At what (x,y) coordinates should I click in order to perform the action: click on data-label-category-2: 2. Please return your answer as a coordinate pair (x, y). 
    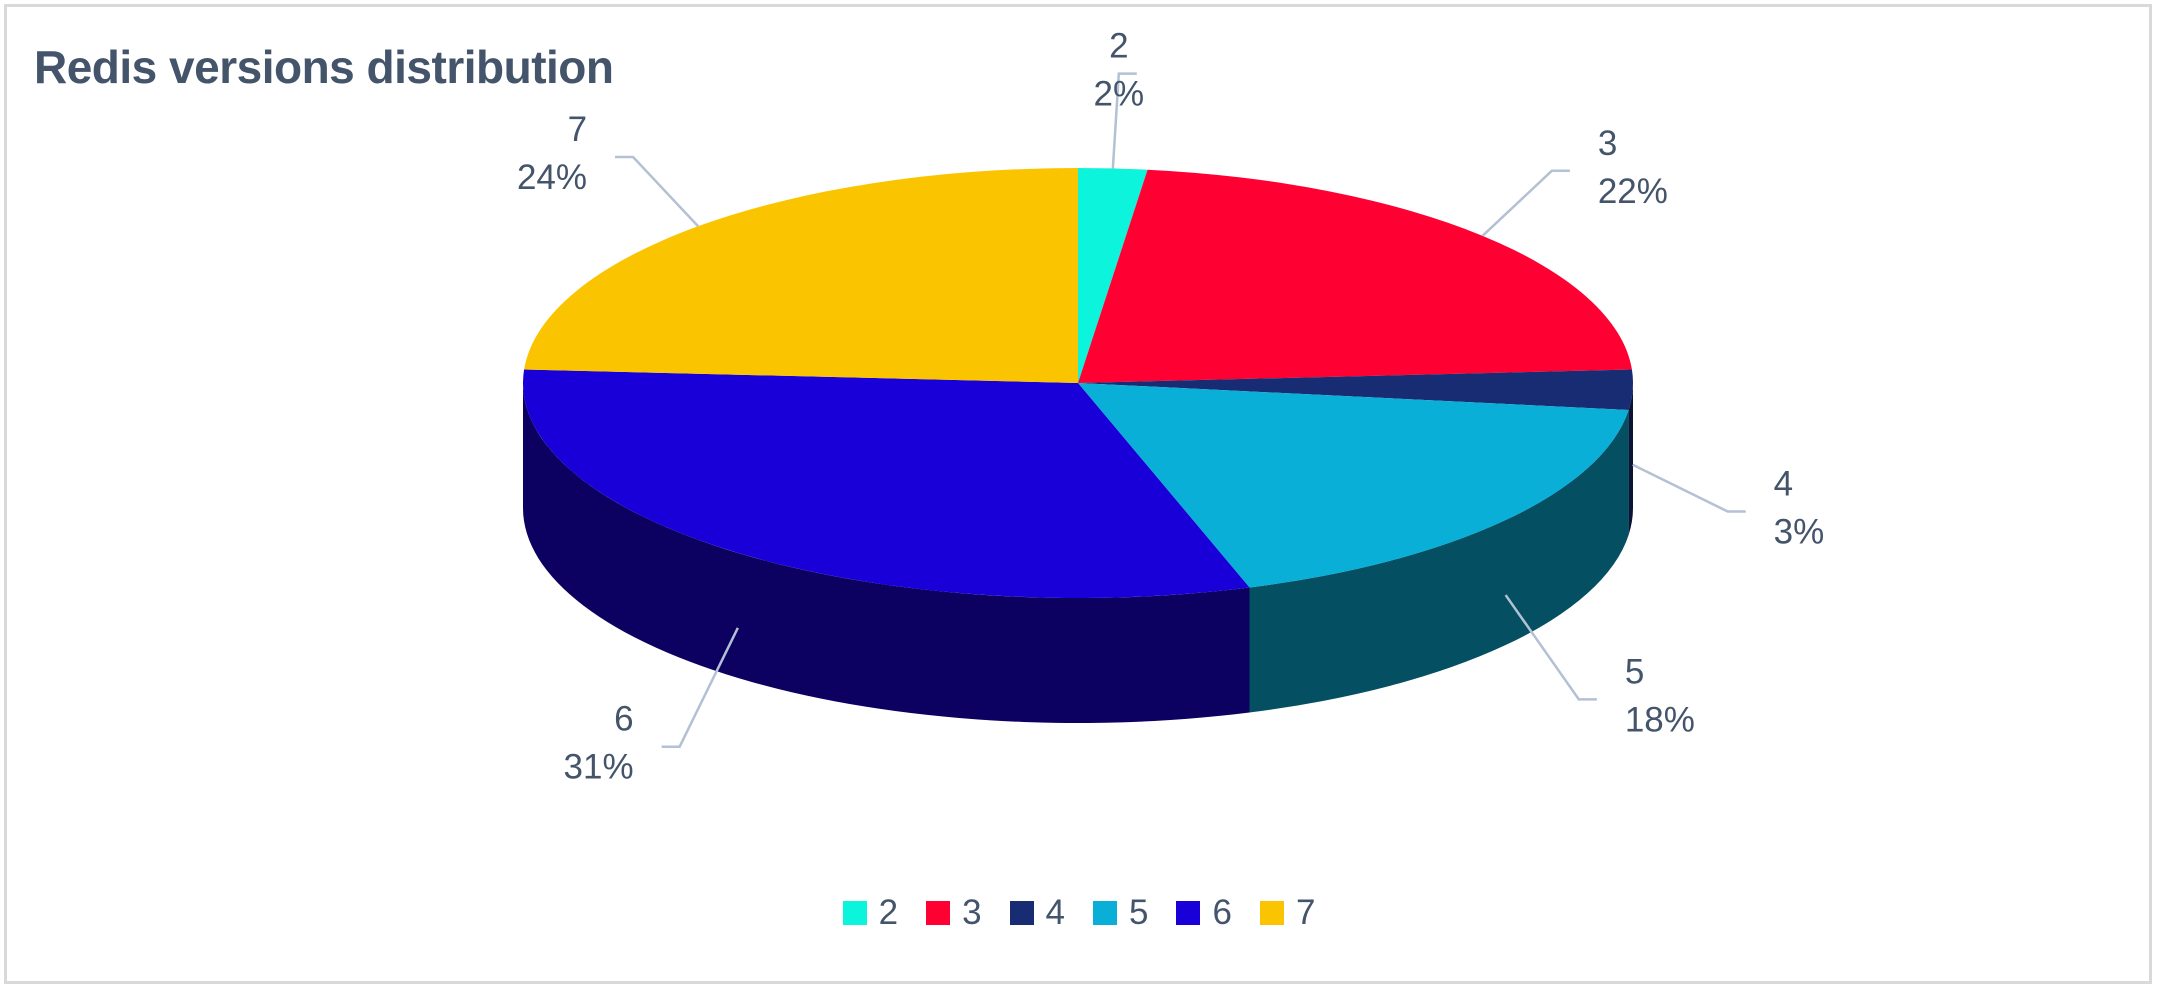
    Looking at the image, I should click on (1118, 46).